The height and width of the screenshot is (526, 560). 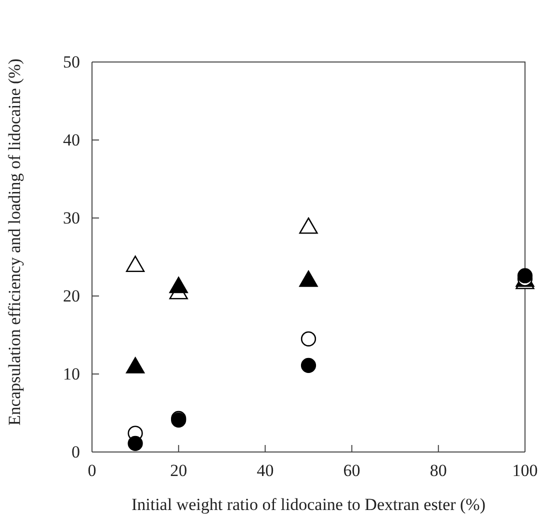 What do you see at coordinates (71, 62) in the screenshot?
I see `y-tick-label: 50` at bounding box center [71, 62].